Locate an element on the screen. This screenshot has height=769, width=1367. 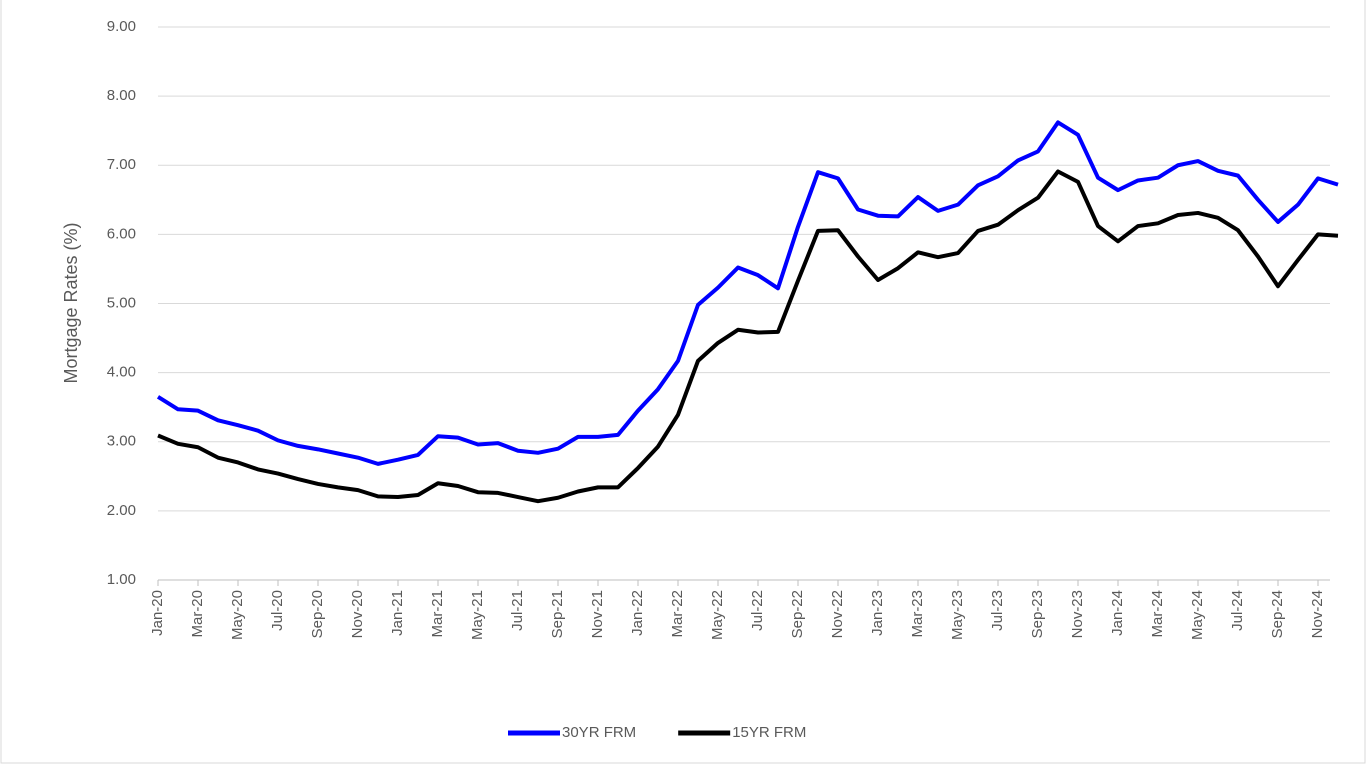
x-tick-label: Nov-22 is located at coordinates (837, 614).